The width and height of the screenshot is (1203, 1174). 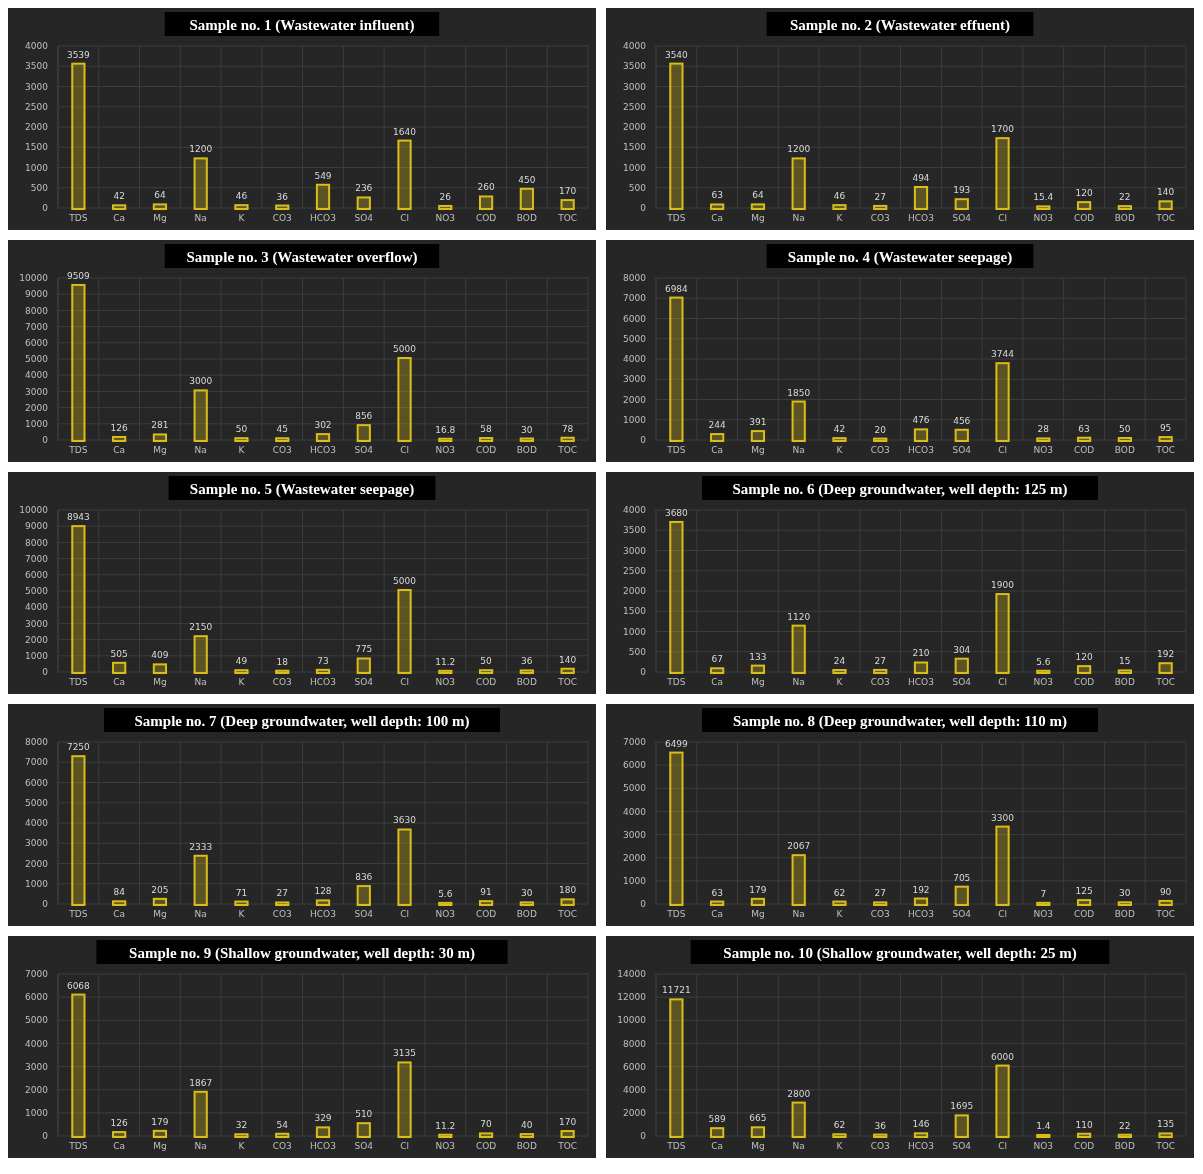 What do you see at coordinates (241, 429) in the screenshot?
I see `data-label: 50` at bounding box center [241, 429].